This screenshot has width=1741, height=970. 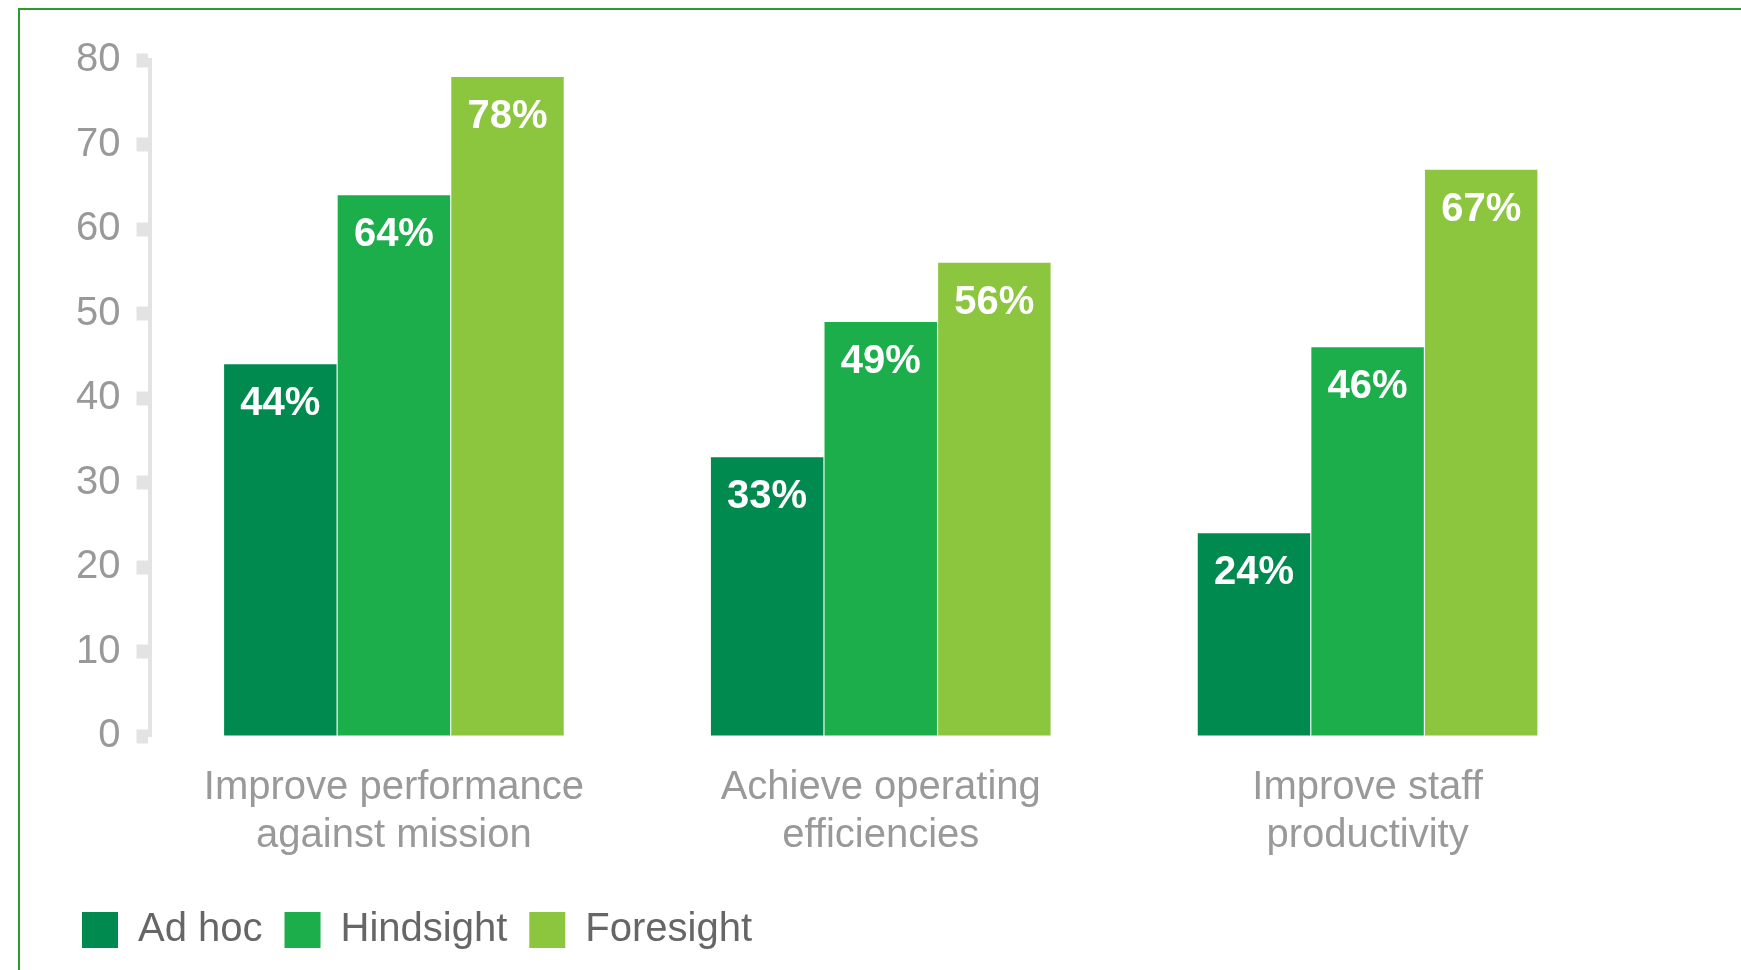 What do you see at coordinates (393, 809) in the screenshot?
I see `x-tick-label: Improve performance against mission` at bounding box center [393, 809].